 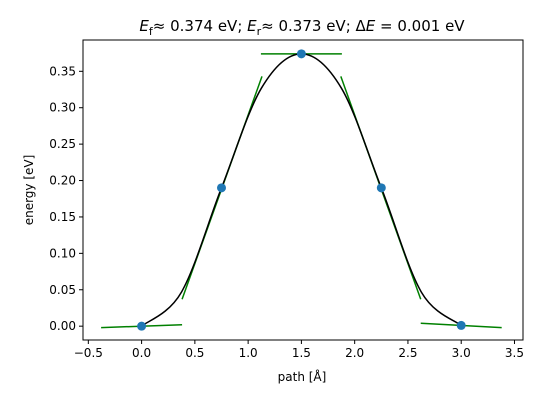 I want to click on x-tick-label: 3.5, so click(x=514, y=353).